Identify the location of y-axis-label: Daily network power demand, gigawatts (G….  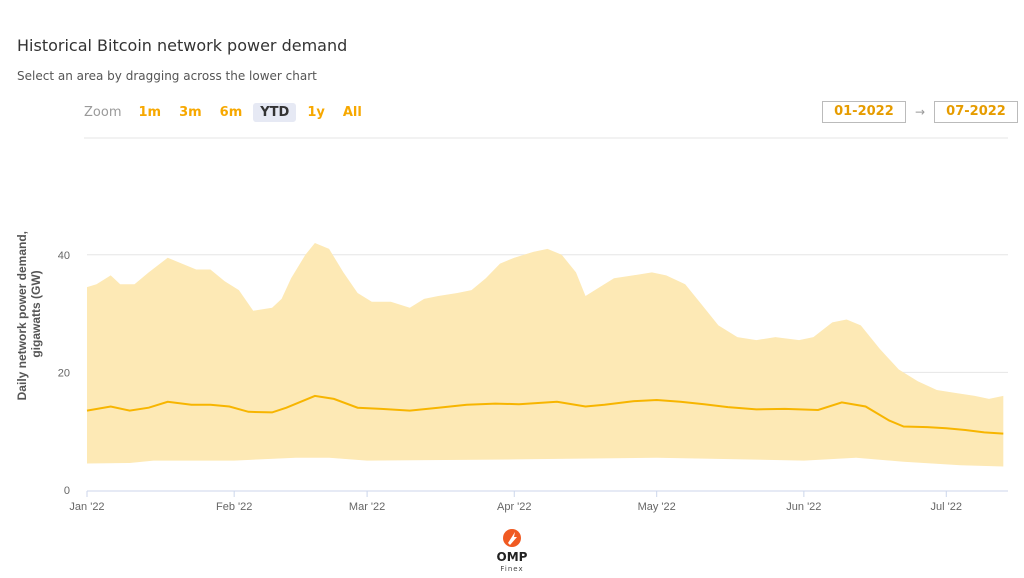
(29, 314).